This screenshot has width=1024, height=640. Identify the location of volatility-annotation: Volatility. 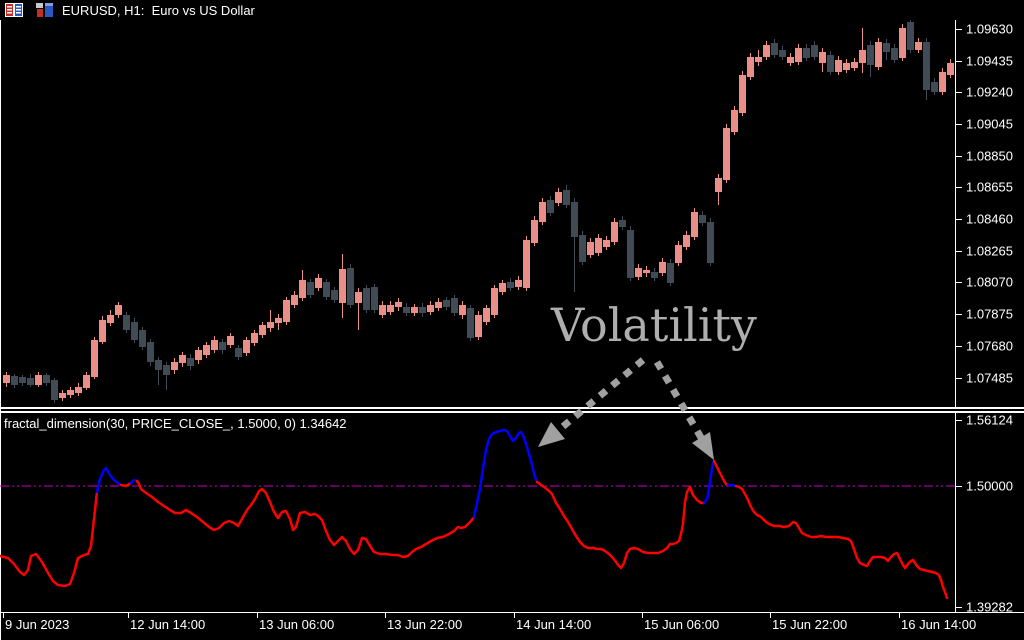
(654, 325).